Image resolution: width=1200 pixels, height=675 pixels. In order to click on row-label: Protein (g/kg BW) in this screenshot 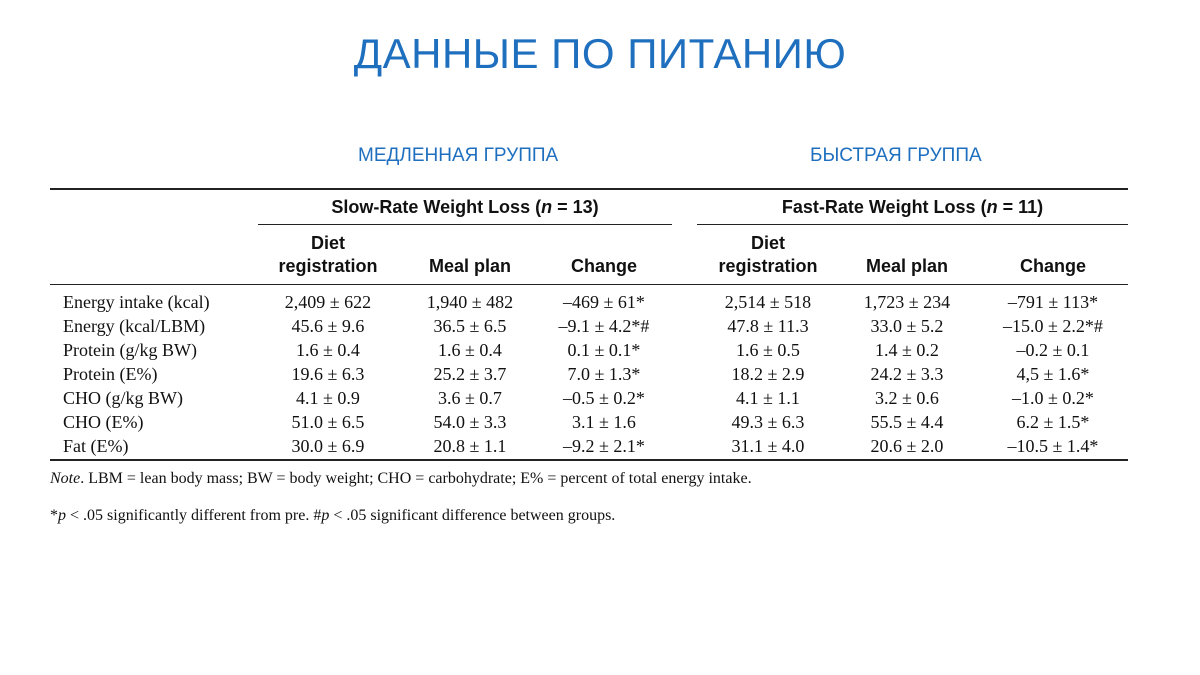, I will do `click(130, 350)`.